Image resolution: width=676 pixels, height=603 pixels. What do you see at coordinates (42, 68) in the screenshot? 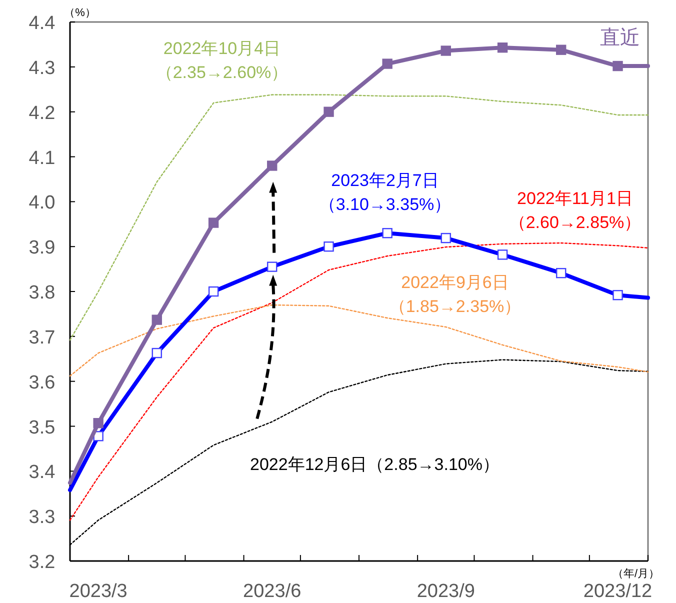
I see `y-tick-label: 4.3` at bounding box center [42, 68].